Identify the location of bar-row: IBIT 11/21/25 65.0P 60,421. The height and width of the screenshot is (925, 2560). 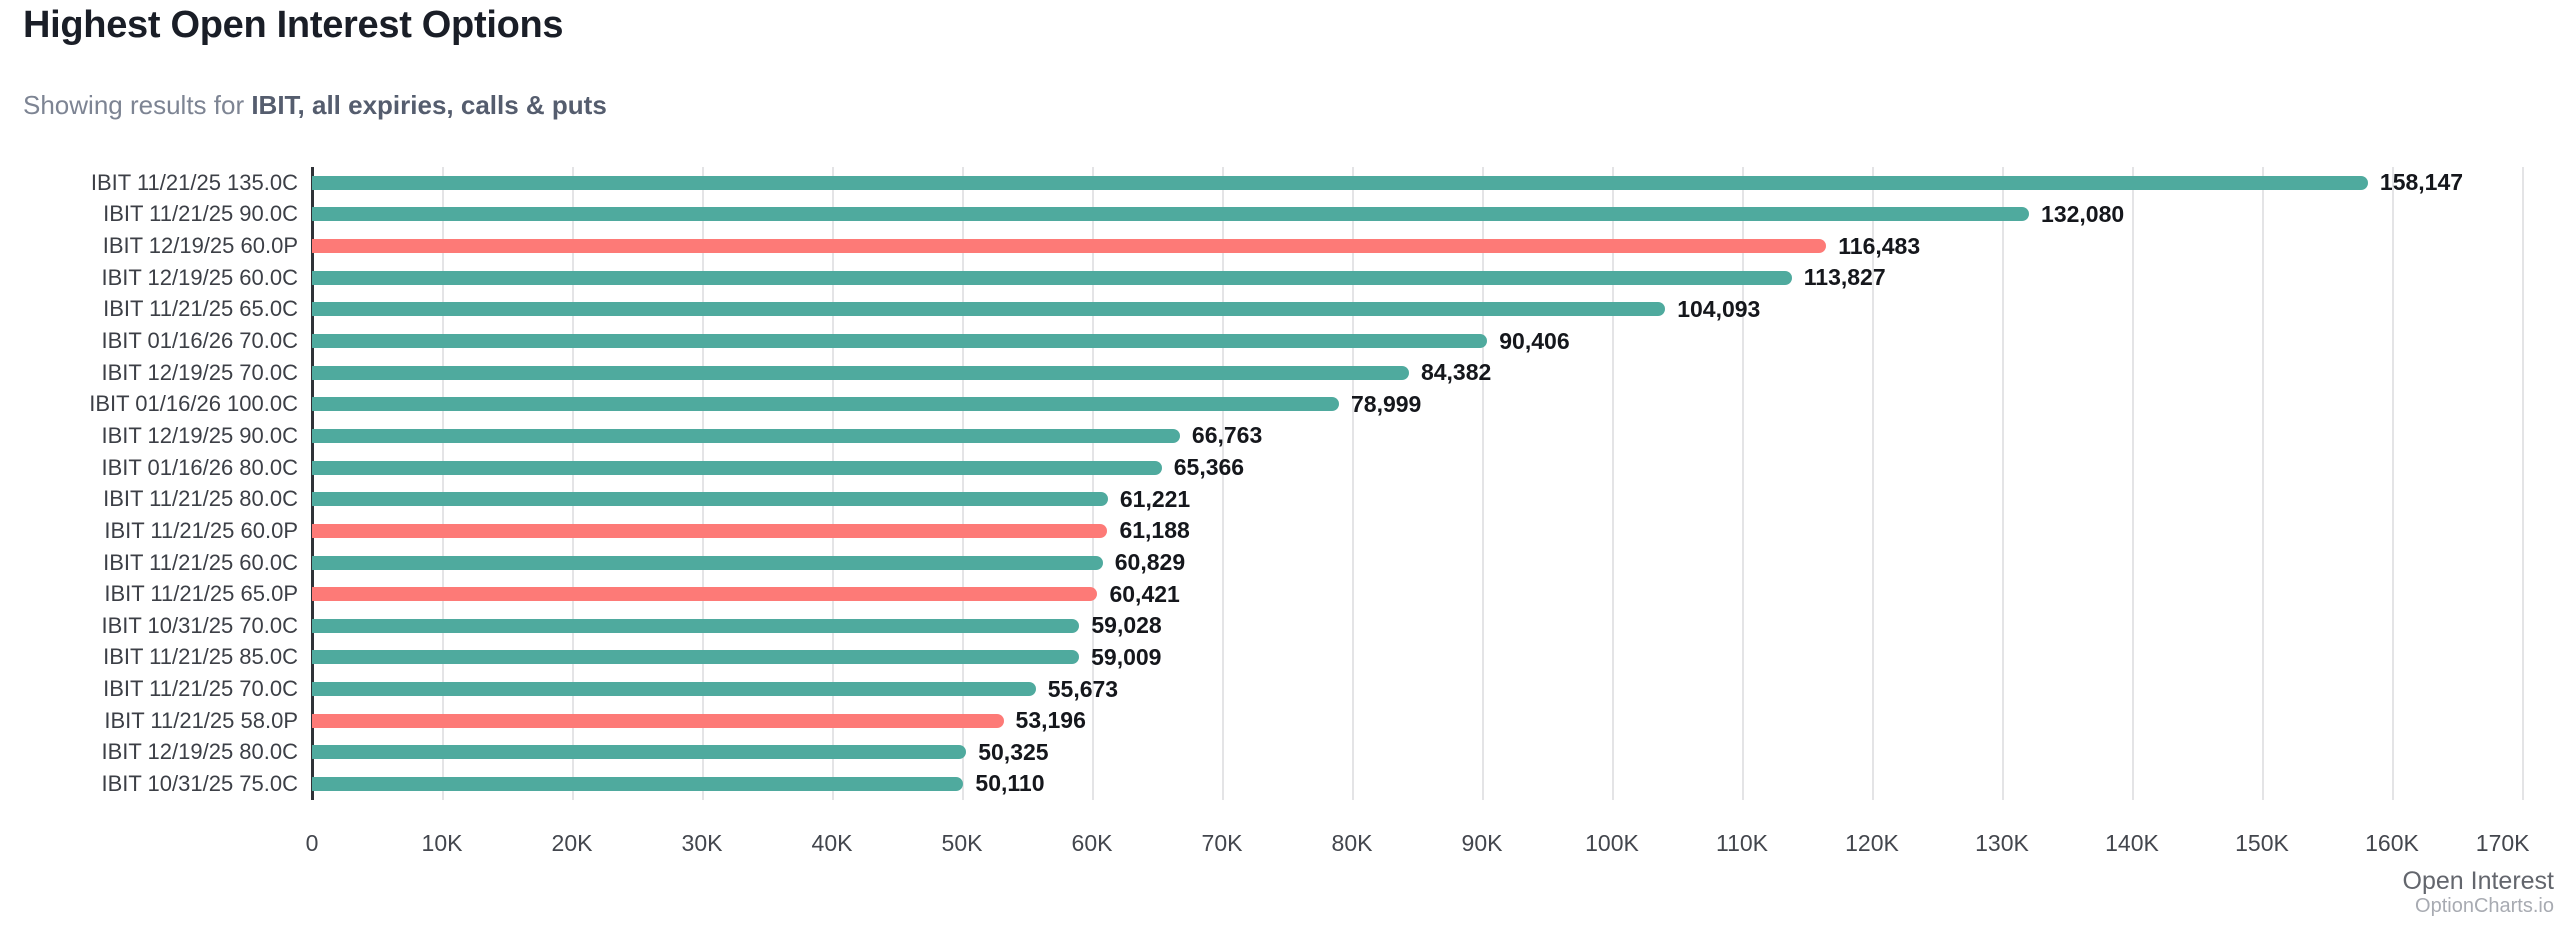
(1261, 594).